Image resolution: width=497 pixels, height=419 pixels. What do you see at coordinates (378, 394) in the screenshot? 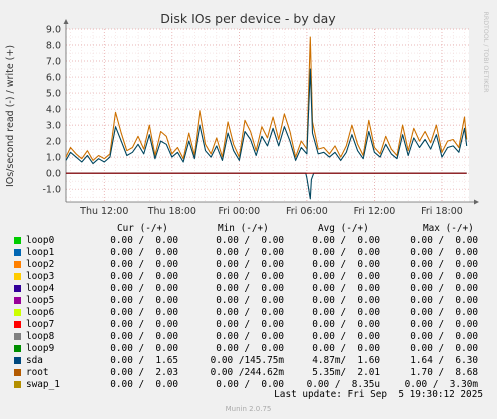
I see `last-update: Last update: Fri Sep 5 19:30:12 2025` at bounding box center [378, 394].